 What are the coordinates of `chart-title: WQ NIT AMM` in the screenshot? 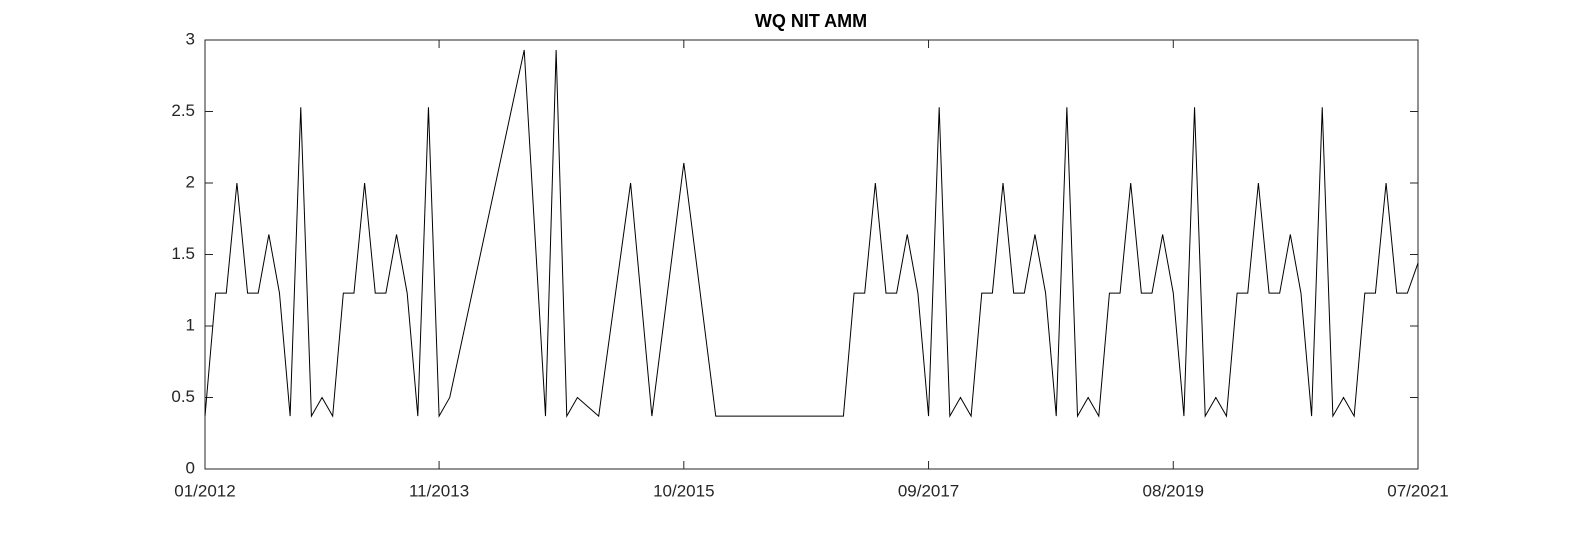 It's located at (811, 21).